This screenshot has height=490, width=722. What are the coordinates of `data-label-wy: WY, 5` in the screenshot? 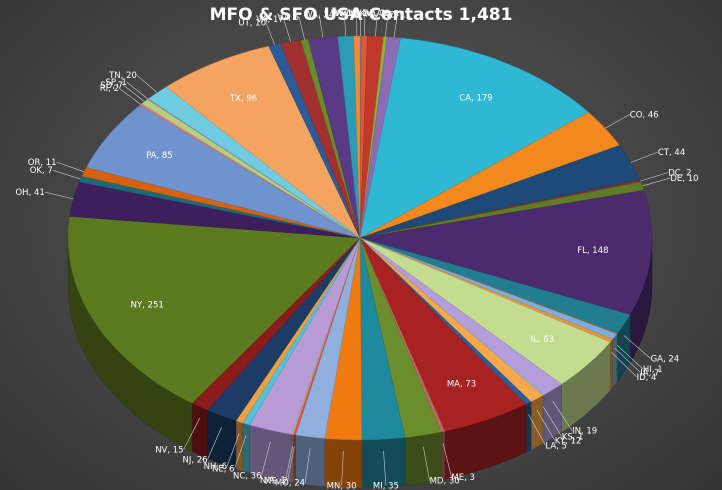 It's located at (356, 14).